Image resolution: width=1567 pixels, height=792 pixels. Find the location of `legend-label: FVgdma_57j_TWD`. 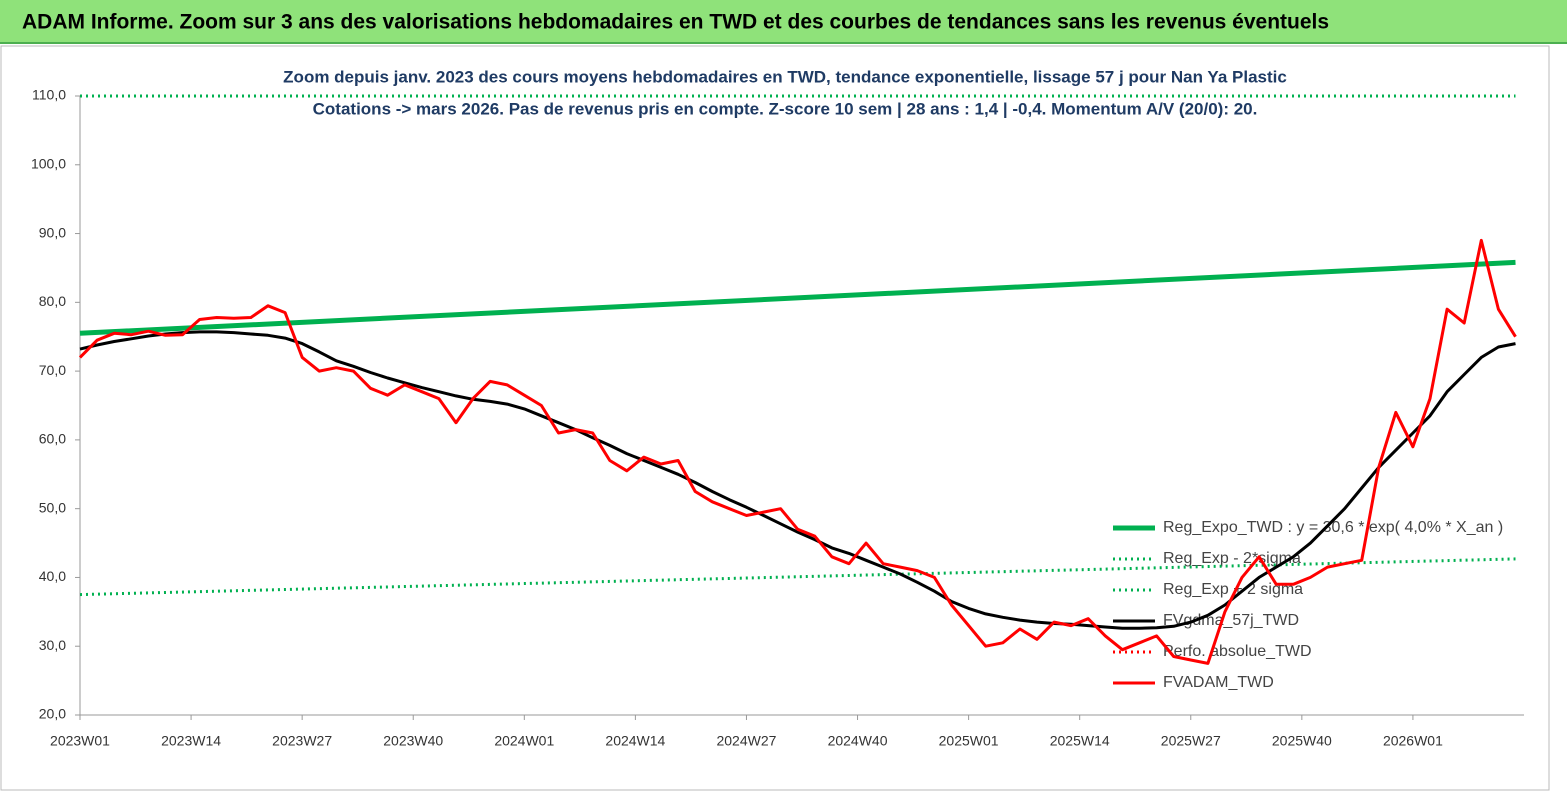

legend-label: FVgdma_57j_TWD is located at coordinates (1231, 620).